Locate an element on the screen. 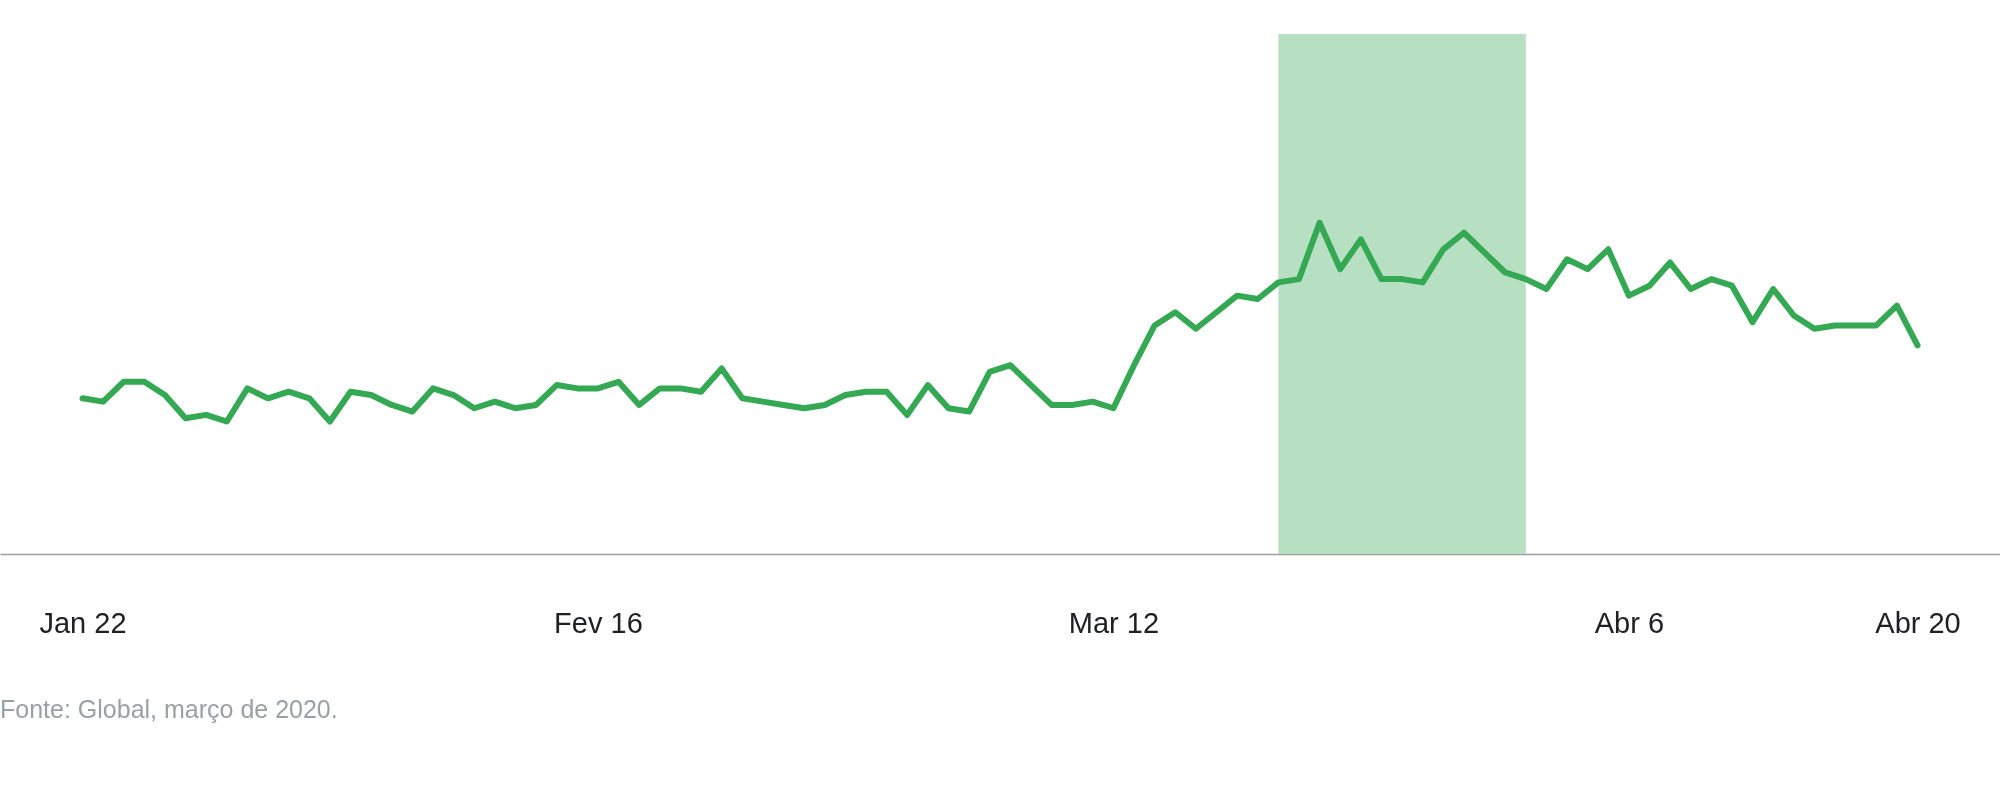 This screenshot has height=810, width=2000. source-note: Fonte: Global, março de 2020. is located at coordinates (169, 709).